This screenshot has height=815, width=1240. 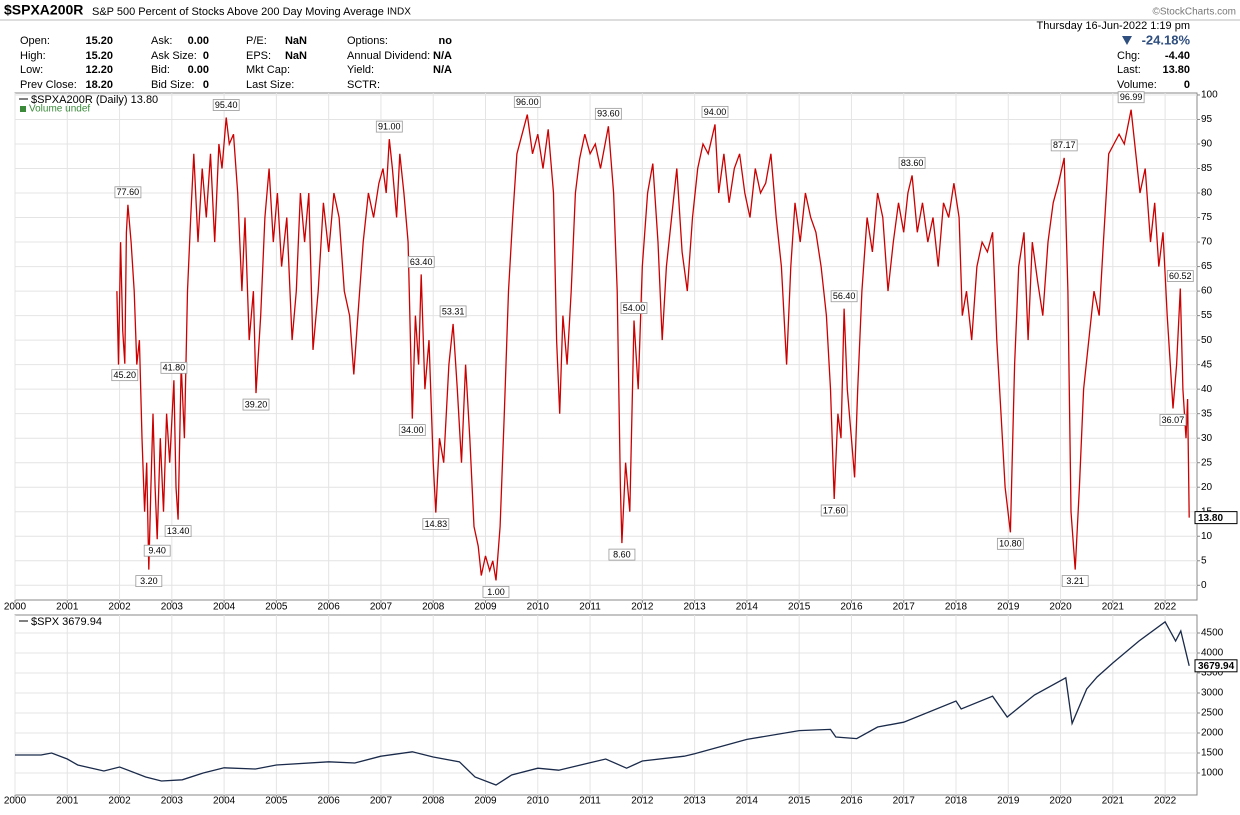 What do you see at coordinates (1194, 12) in the screenshot?
I see `copyright: ©StockCharts.com` at bounding box center [1194, 12].